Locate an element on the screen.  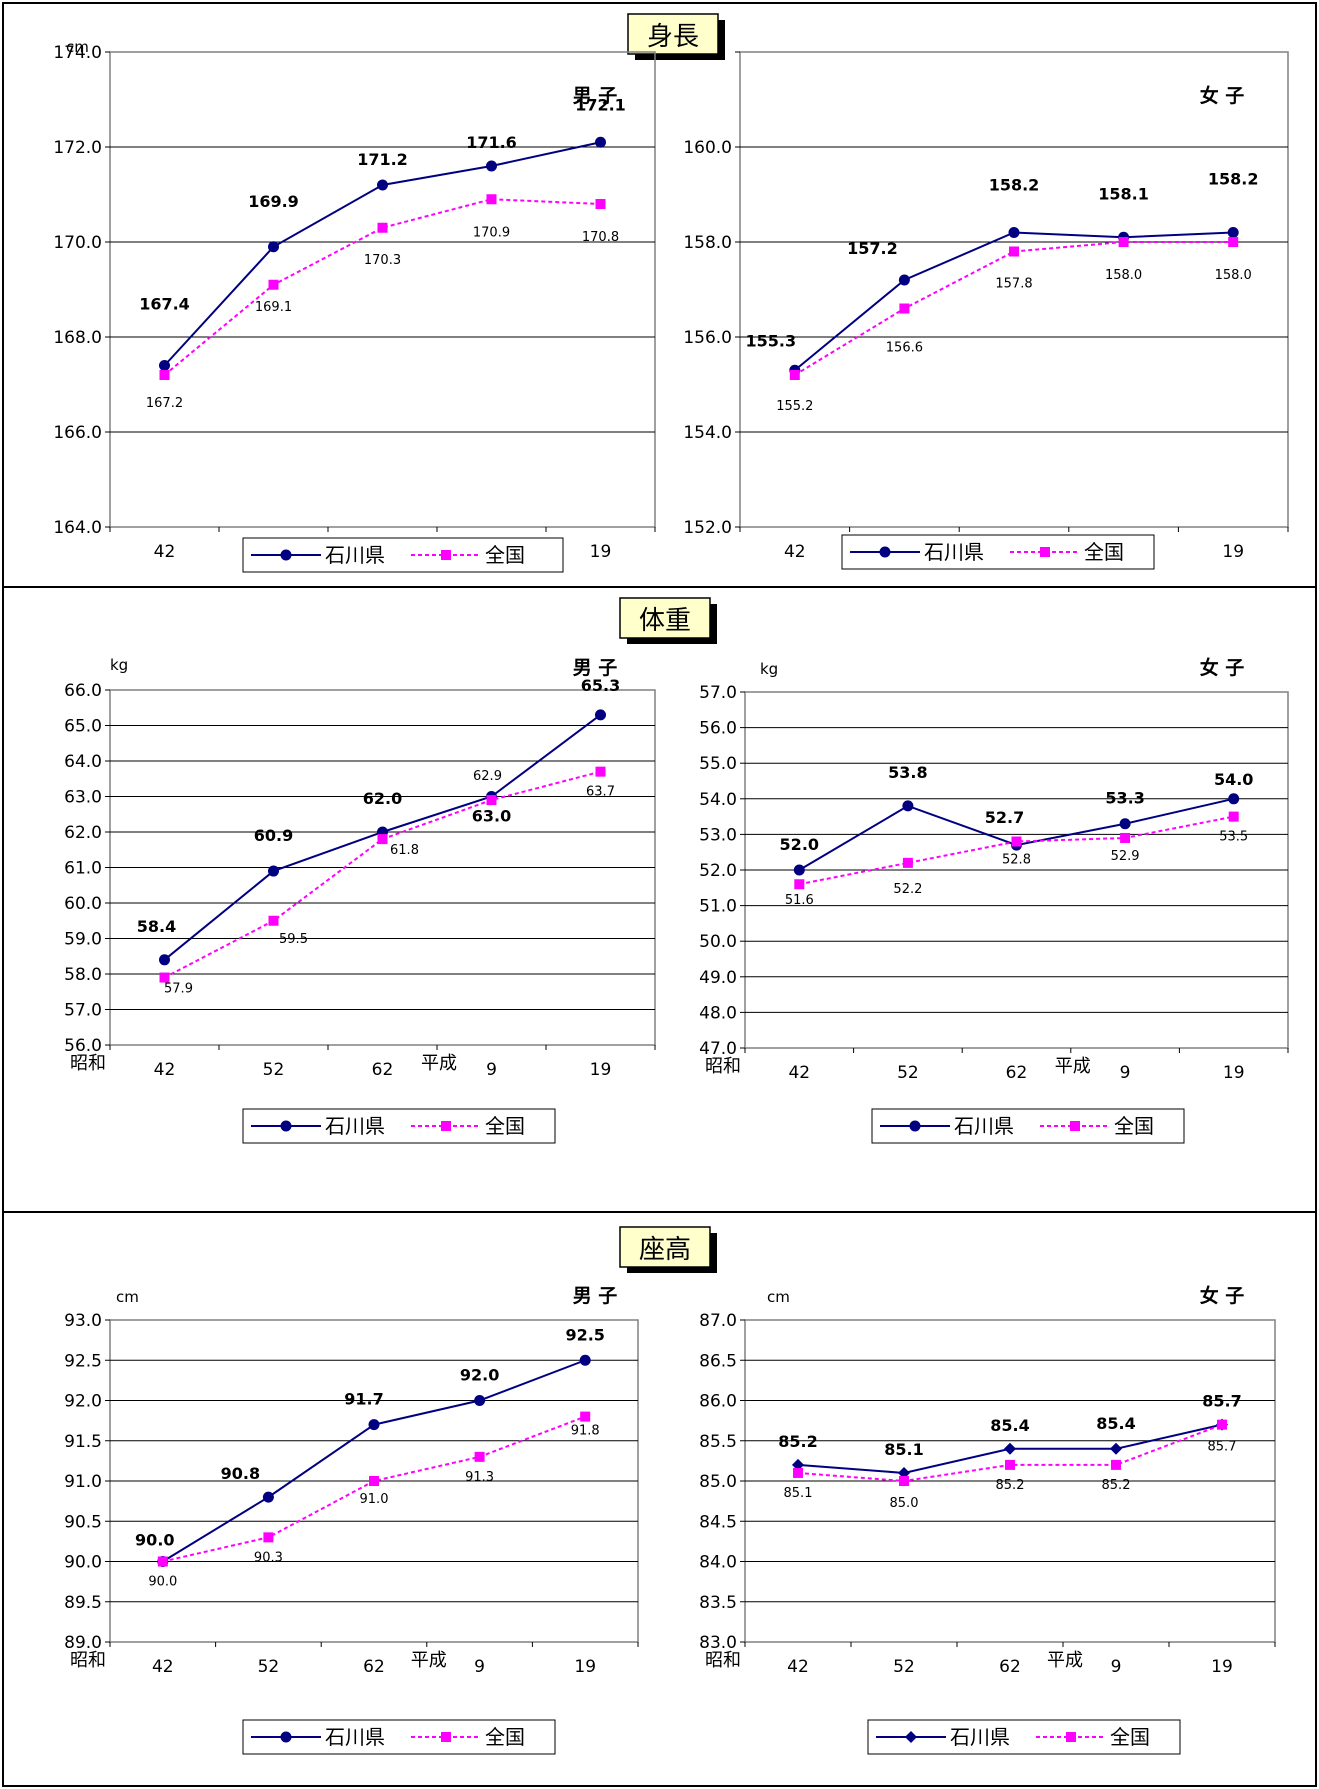
y-tick-label: 60.0 is located at coordinates (83, 904).